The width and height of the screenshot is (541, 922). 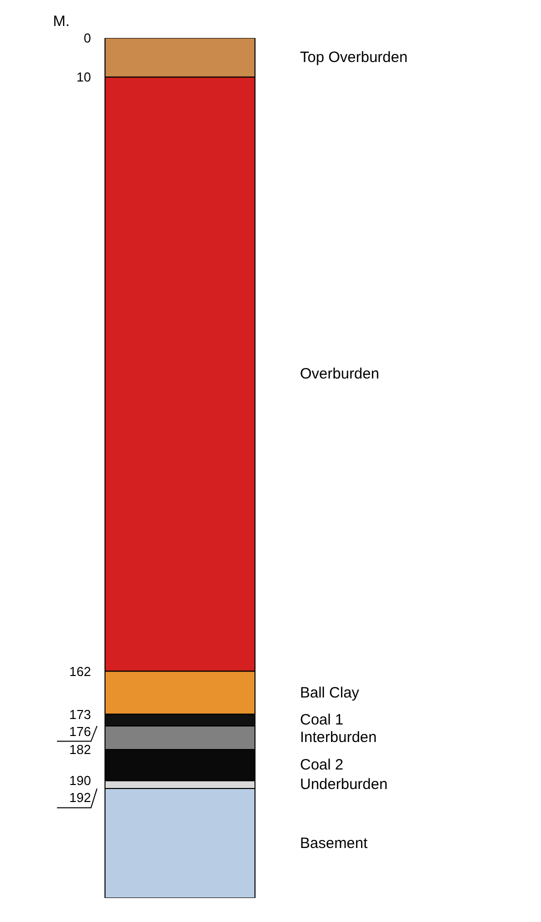 I want to click on y-tick-label: 10, so click(x=83, y=77).